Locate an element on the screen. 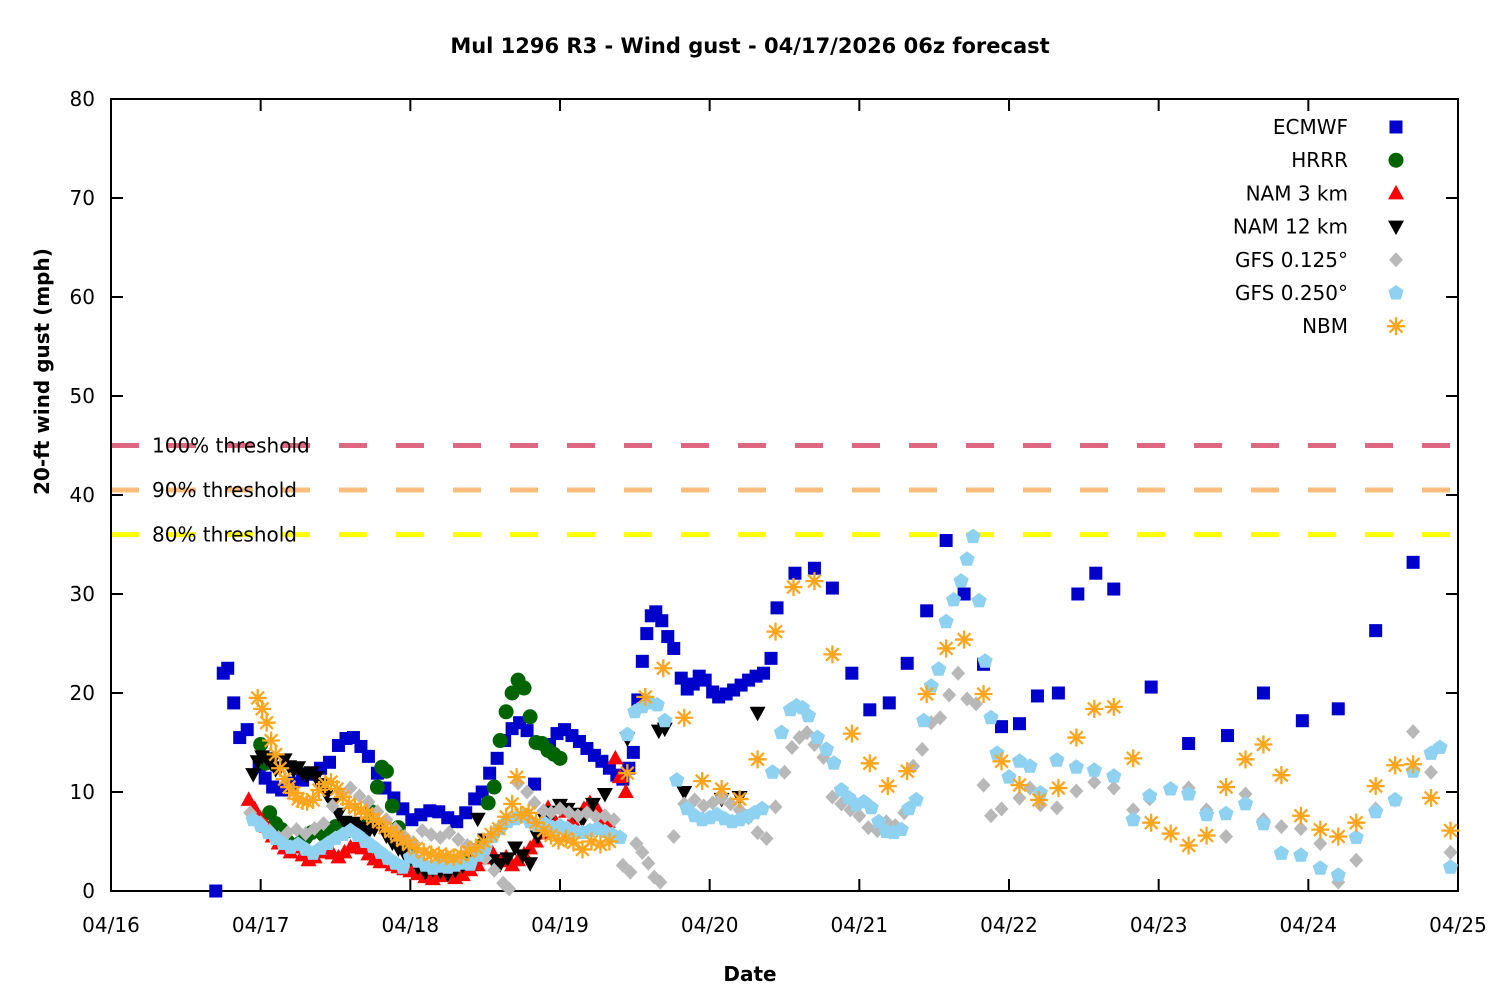 This screenshot has height=1000, width=1500. threshold-label-90: 90% threshold is located at coordinates (224, 490).